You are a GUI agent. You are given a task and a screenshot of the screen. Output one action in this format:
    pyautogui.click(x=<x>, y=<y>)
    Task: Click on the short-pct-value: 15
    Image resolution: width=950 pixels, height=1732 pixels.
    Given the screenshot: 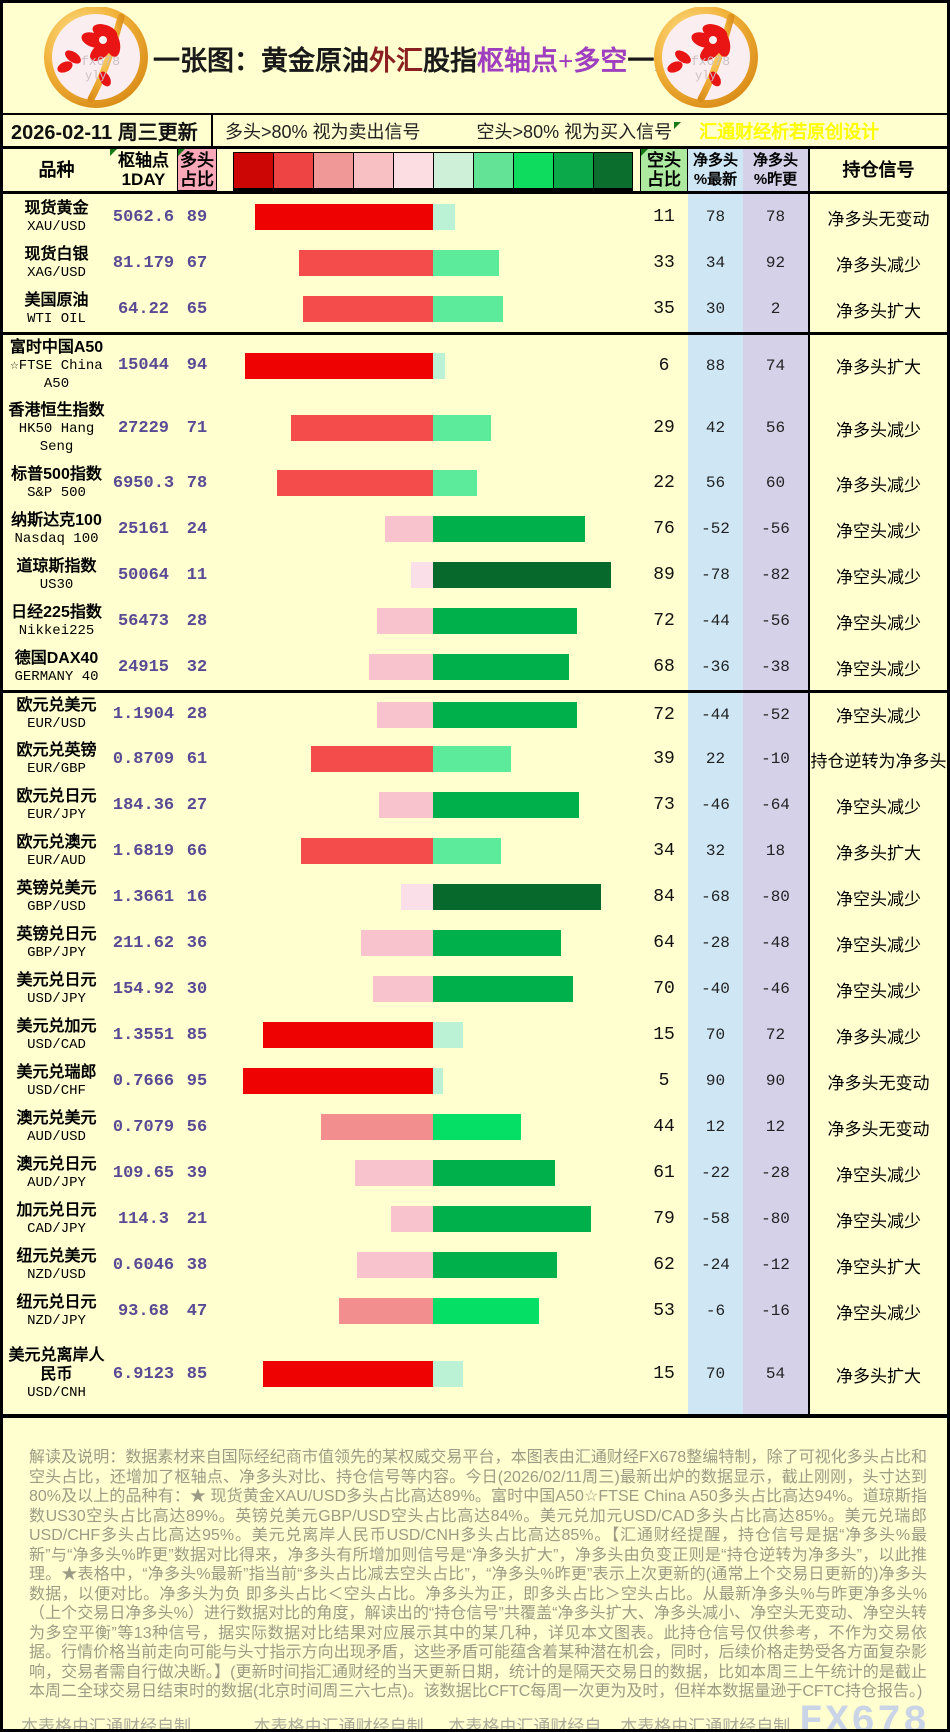 What is the action you would take?
    pyautogui.click(x=664, y=1374)
    